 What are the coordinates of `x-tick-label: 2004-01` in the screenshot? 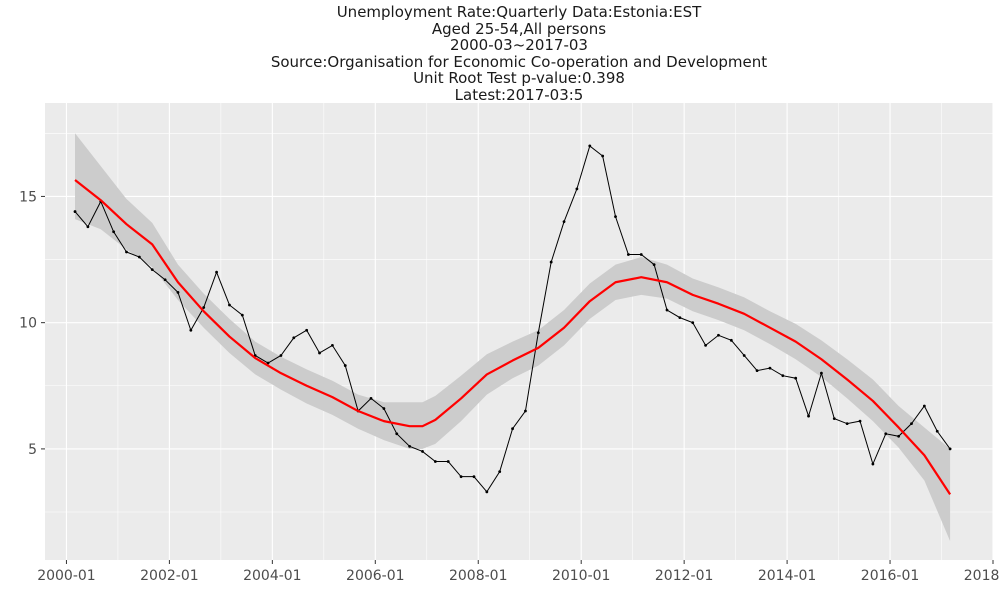 It's located at (272, 576).